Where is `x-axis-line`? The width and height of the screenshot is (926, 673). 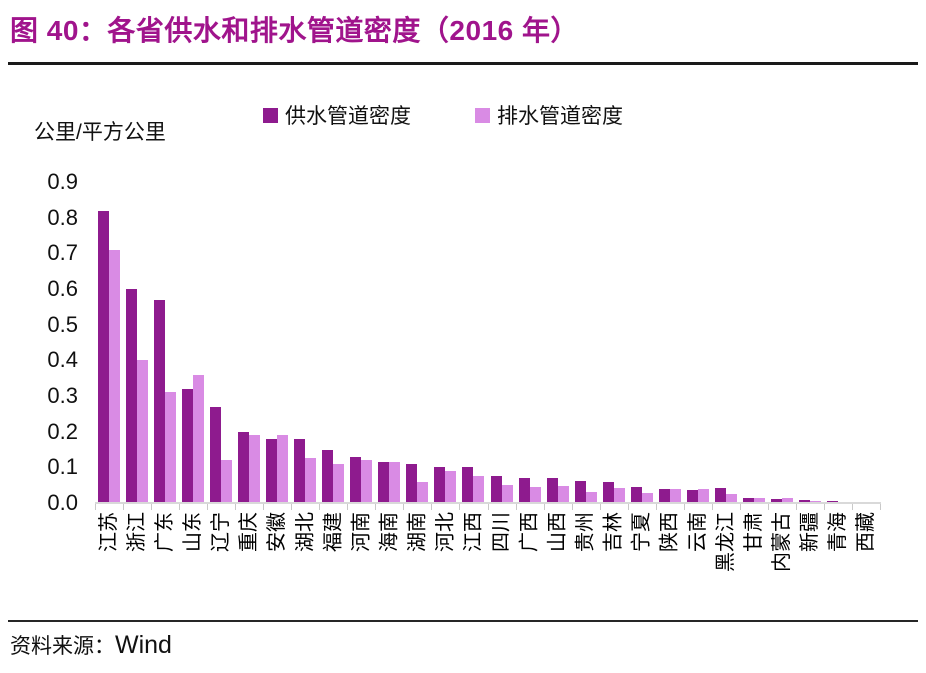 x-axis-line is located at coordinates (488, 503).